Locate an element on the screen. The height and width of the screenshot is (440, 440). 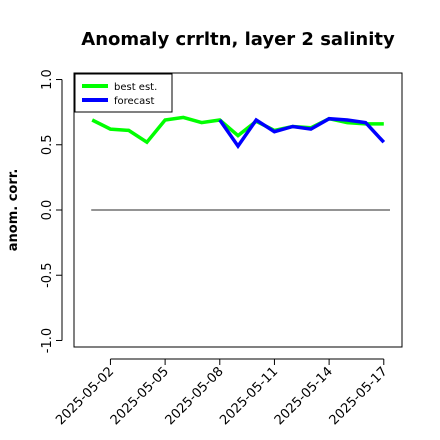
legend: best est. forecast is located at coordinates (123, 93).